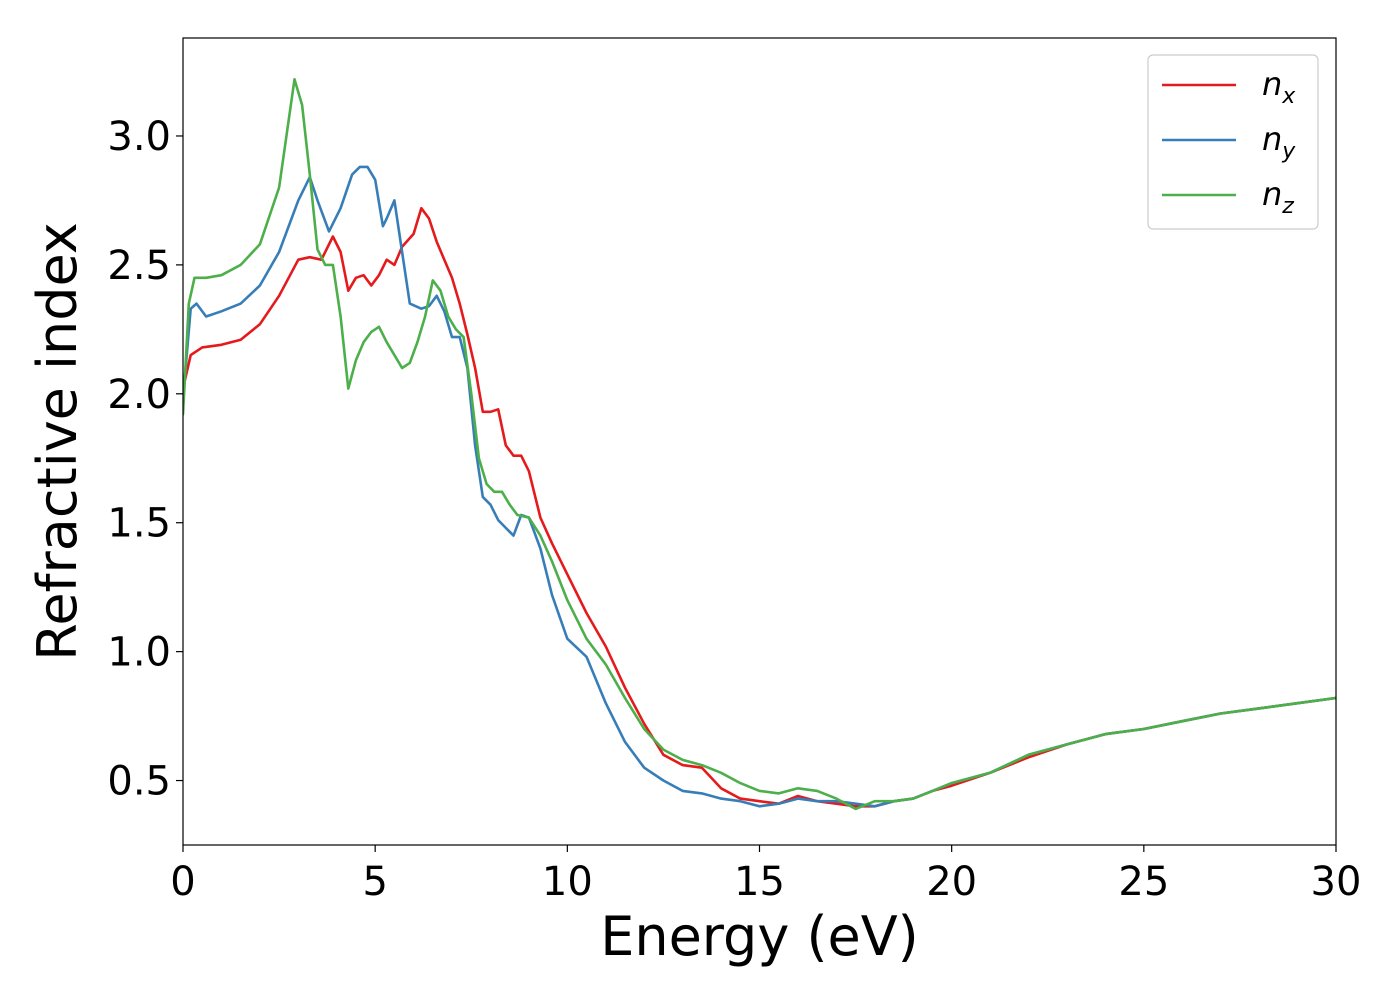 Image resolution: width=1400 pixels, height=1000 pixels. Describe the element at coordinates (759, 936) in the screenshot. I see `x-axis-label: Energy (eV)` at that location.